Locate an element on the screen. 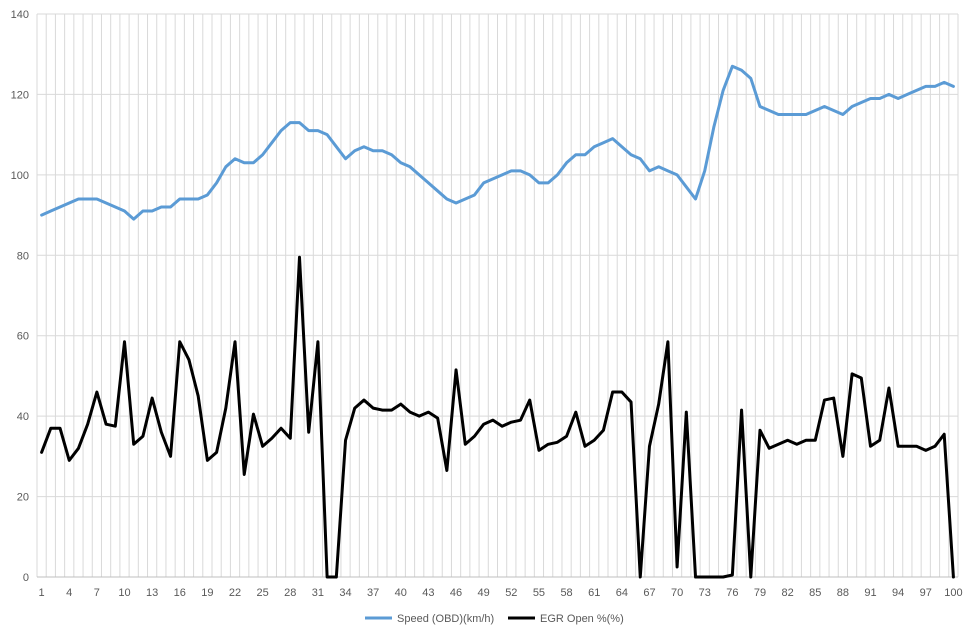  x-tick-label: 52 is located at coordinates (511, 593).